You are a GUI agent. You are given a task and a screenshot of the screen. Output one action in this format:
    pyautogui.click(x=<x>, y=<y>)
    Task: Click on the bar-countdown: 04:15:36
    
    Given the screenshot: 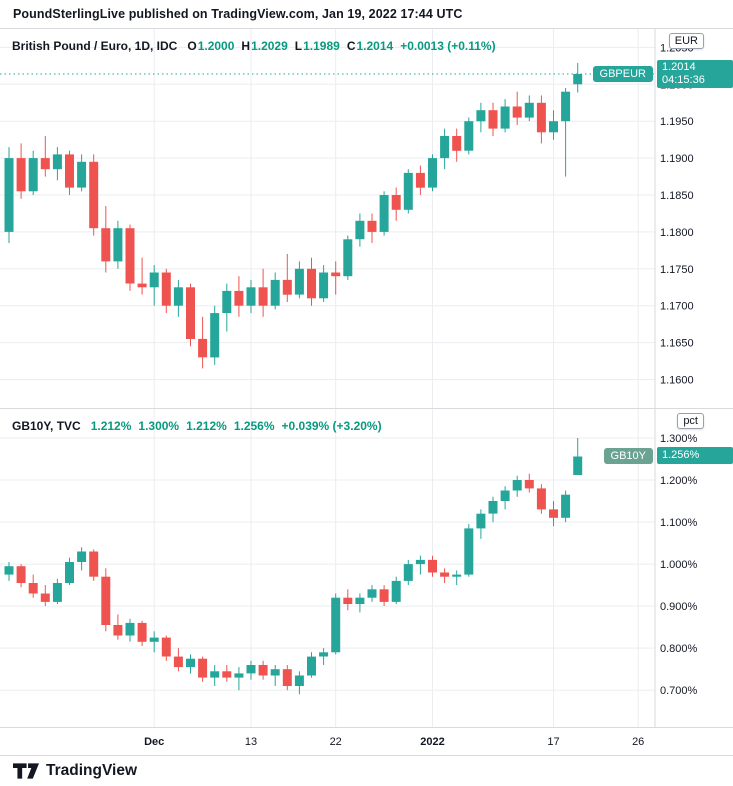 What is the action you would take?
    pyautogui.click(x=683, y=80)
    